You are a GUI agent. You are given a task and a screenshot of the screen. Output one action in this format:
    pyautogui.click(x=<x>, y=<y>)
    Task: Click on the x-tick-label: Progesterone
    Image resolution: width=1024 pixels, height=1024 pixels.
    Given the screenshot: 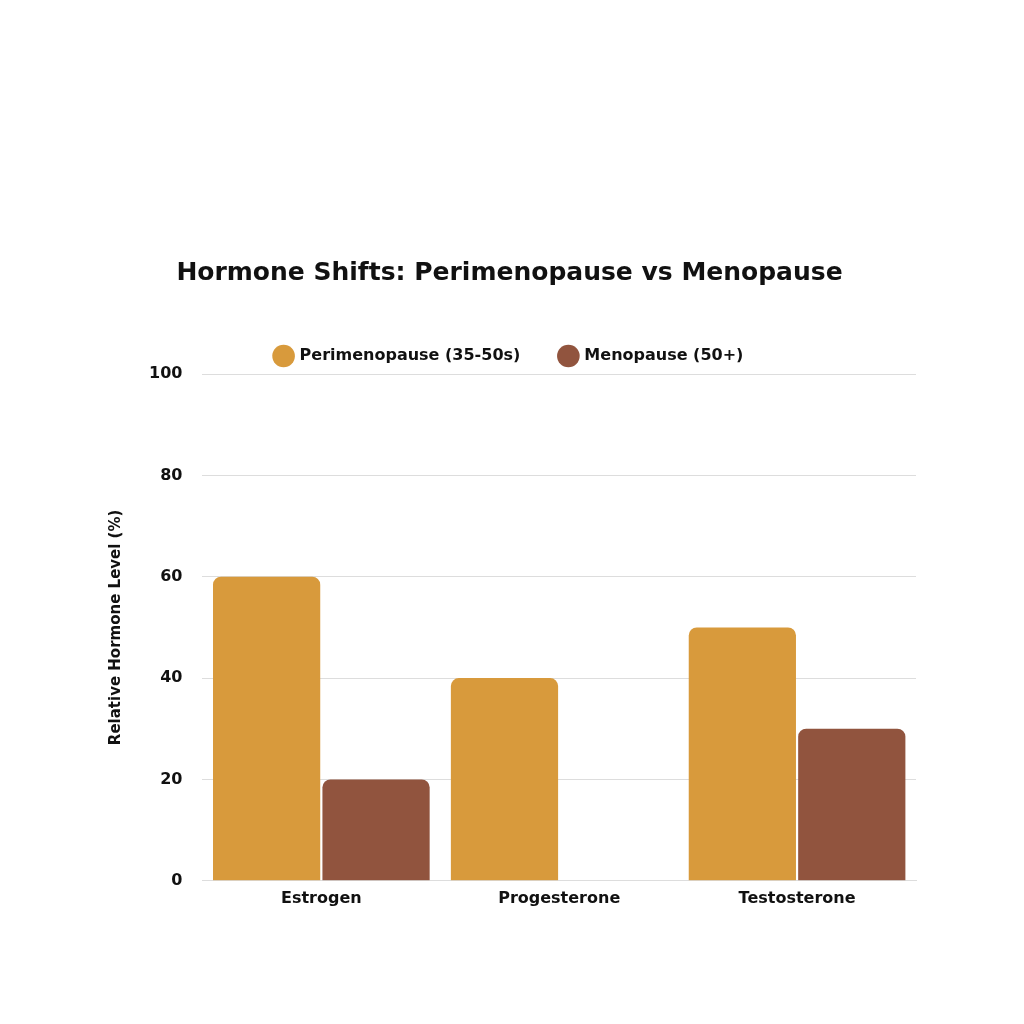 What is the action you would take?
    pyautogui.click(x=559, y=897)
    